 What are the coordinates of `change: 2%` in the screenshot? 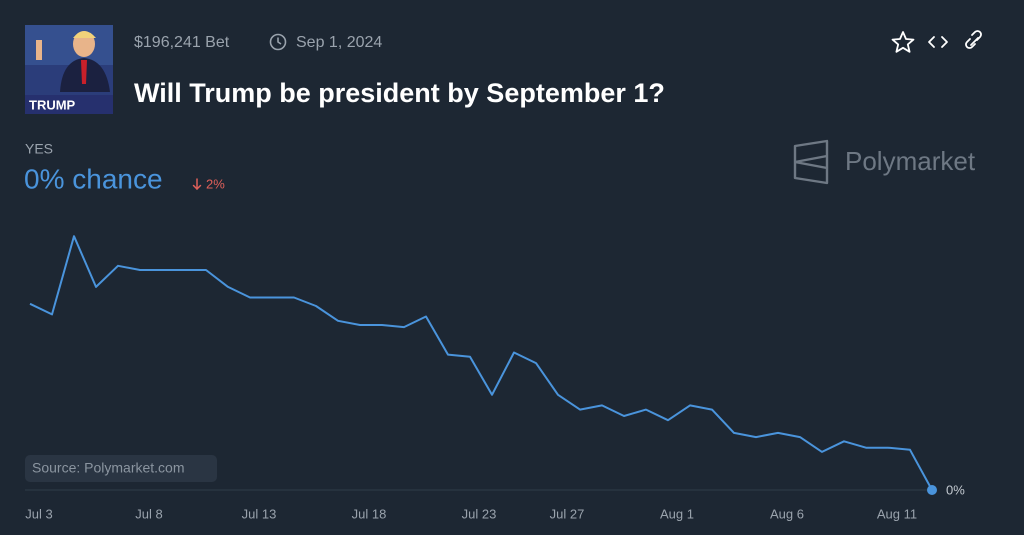 It's located at (215, 183).